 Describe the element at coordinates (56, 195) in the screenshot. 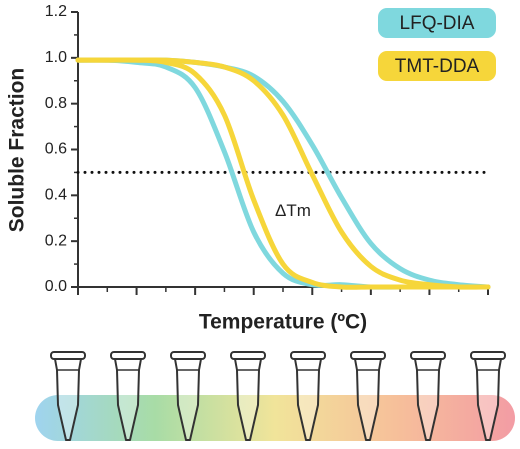

I see `y-tick-label: 0.4` at that location.